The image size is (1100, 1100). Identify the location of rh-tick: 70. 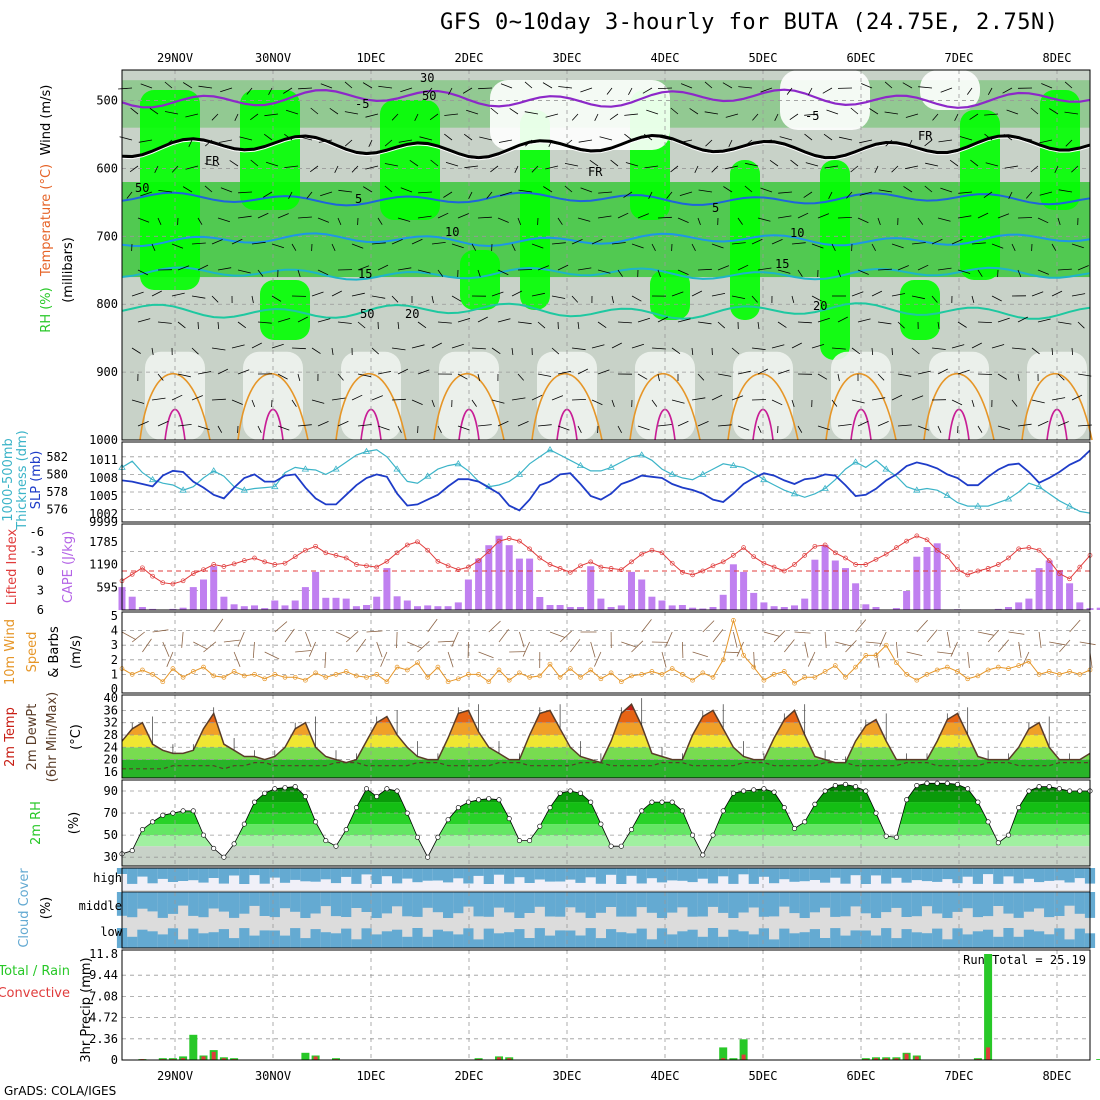
(111, 813).